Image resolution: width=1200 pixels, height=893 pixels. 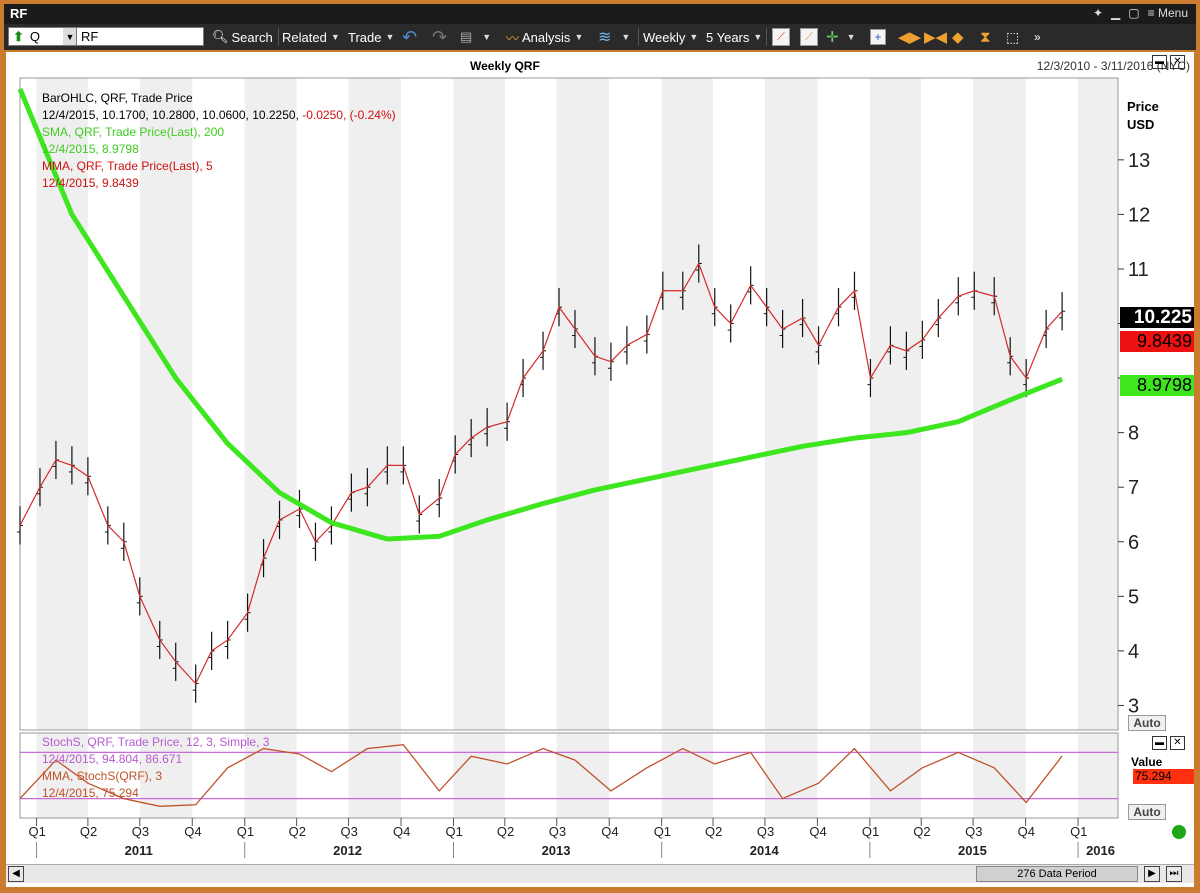 I want to click on x-year-label: 2015, so click(x=972, y=850).